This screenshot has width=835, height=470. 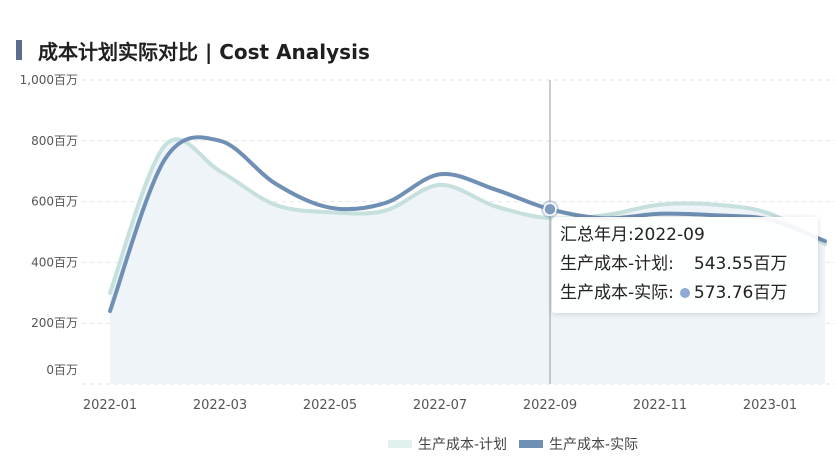 What do you see at coordinates (400, 444) in the screenshot?
I see `legend-swatch-plan` at bounding box center [400, 444].